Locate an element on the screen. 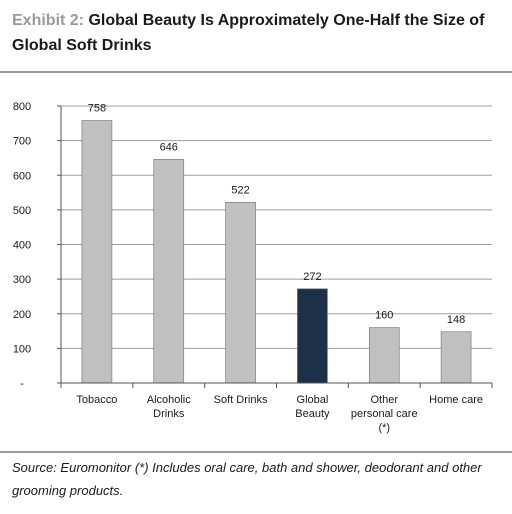  y-tick-label: 200 is located at coordinates (22, 315).